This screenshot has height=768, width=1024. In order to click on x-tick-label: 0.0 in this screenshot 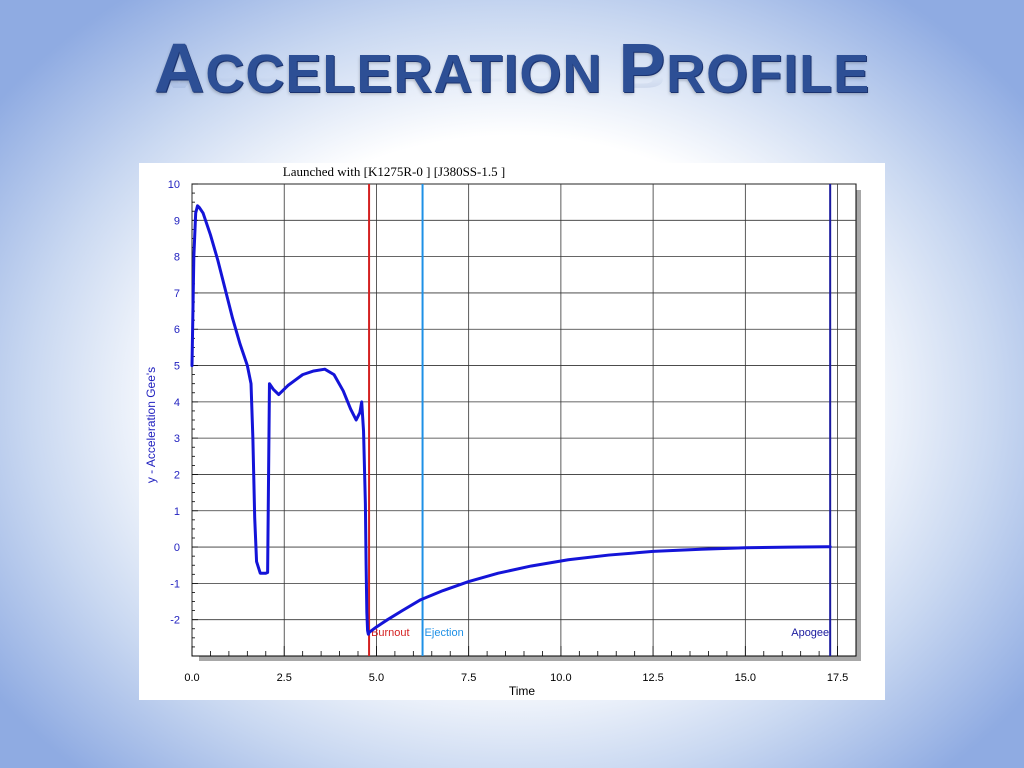, I will do `click(191, 678)`.